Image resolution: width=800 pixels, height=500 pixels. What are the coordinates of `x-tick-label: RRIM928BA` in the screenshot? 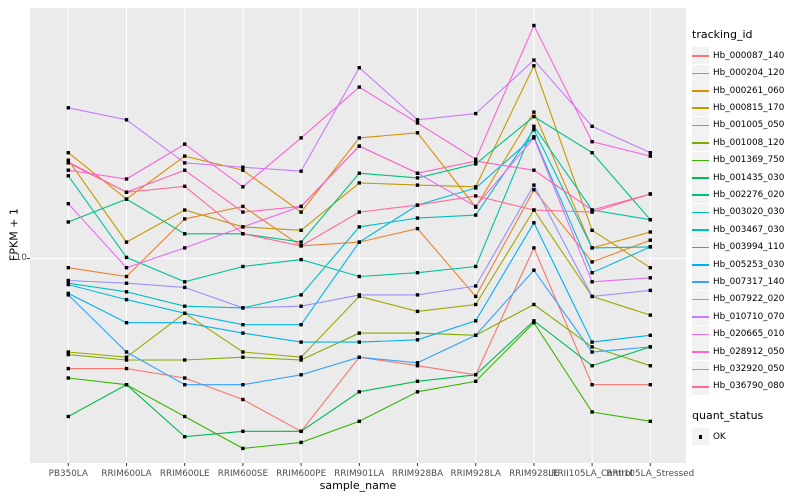 It's located at (417, 474).